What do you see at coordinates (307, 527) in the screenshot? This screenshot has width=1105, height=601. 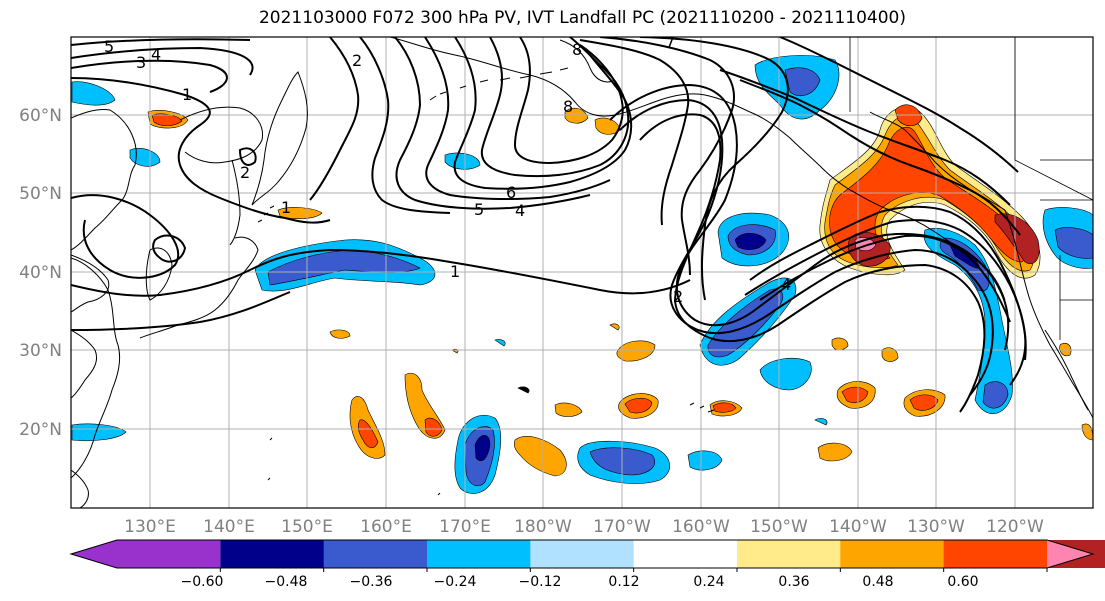 I see `lon-label: 150°E` at bounding box center [307, 527].